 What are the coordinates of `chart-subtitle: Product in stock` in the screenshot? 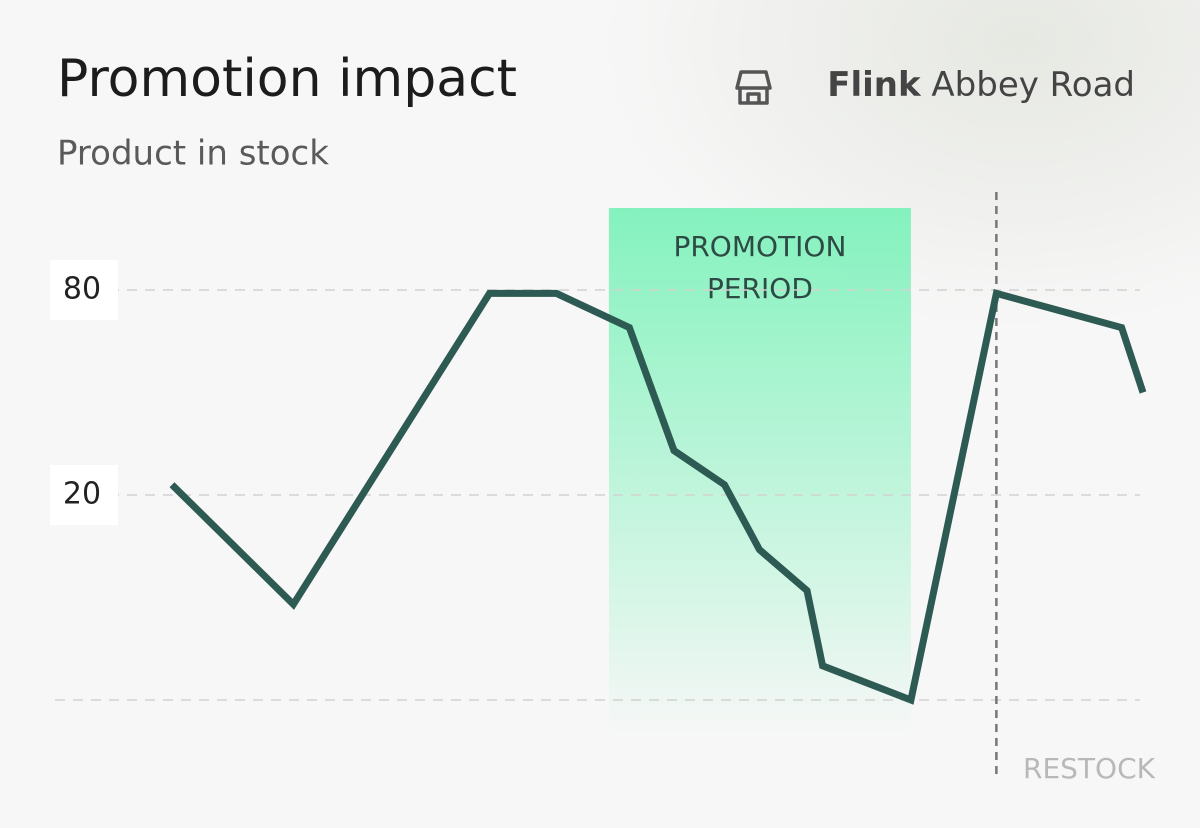 It's located at (193, 154).